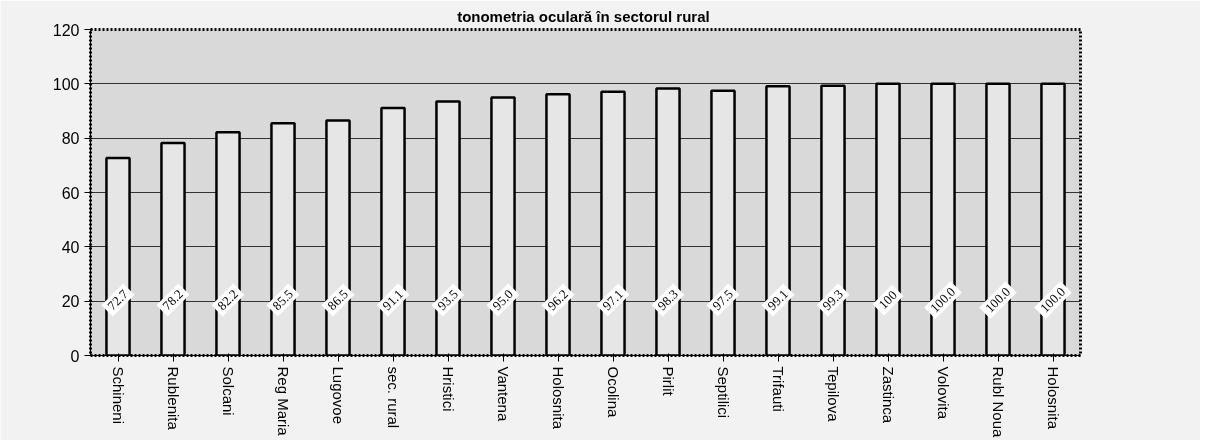  What do you see at coordinates (228, 391) in the screenshot?
I see `x-tick-label: Solcani` at bounding box center [228, 391].